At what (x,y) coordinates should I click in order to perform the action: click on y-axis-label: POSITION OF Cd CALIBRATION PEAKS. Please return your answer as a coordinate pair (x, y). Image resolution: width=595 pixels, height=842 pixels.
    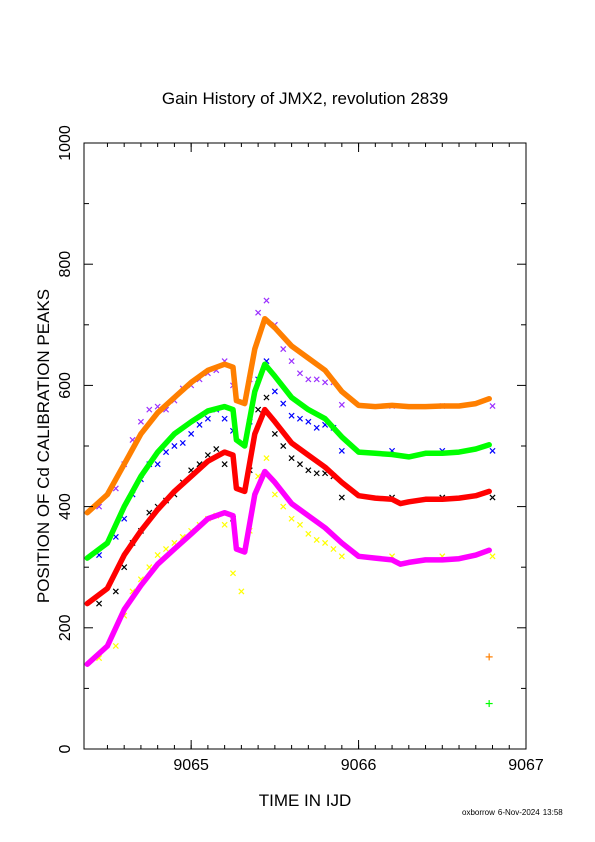
    Looking at the image, I should click on (43, 446).